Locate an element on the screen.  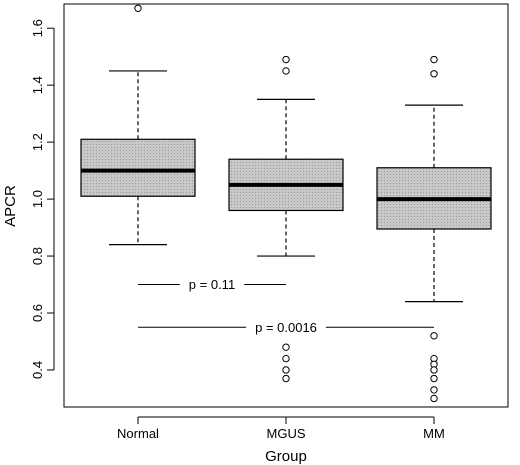
y-tick-label: 1.6 is located at coordinates (37, 28).